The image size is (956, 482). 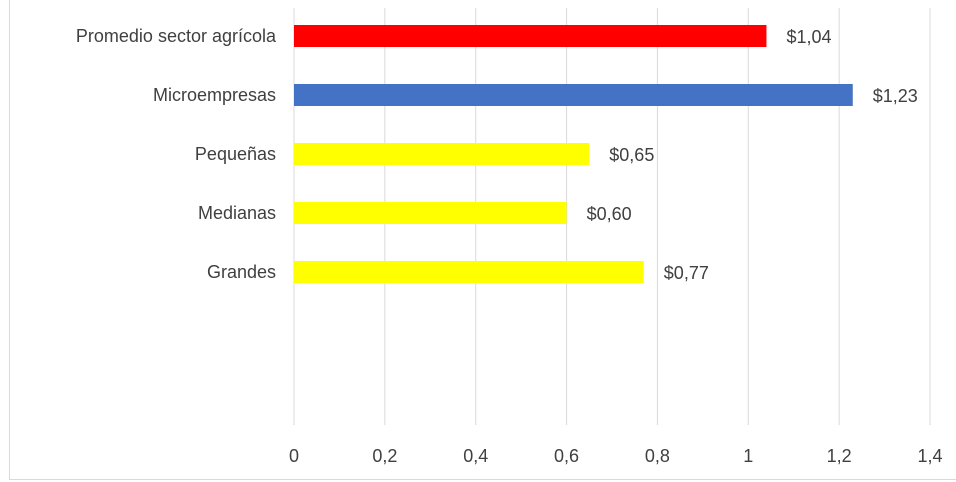 I want to click on data-label: $0,65, so click(x=631, y=155).